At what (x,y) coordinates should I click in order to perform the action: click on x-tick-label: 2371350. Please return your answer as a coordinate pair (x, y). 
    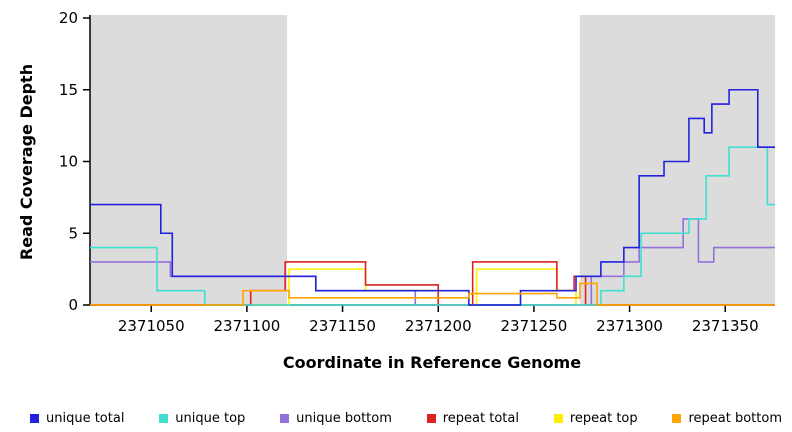
    Looking at the image, I should click on (725, 326).